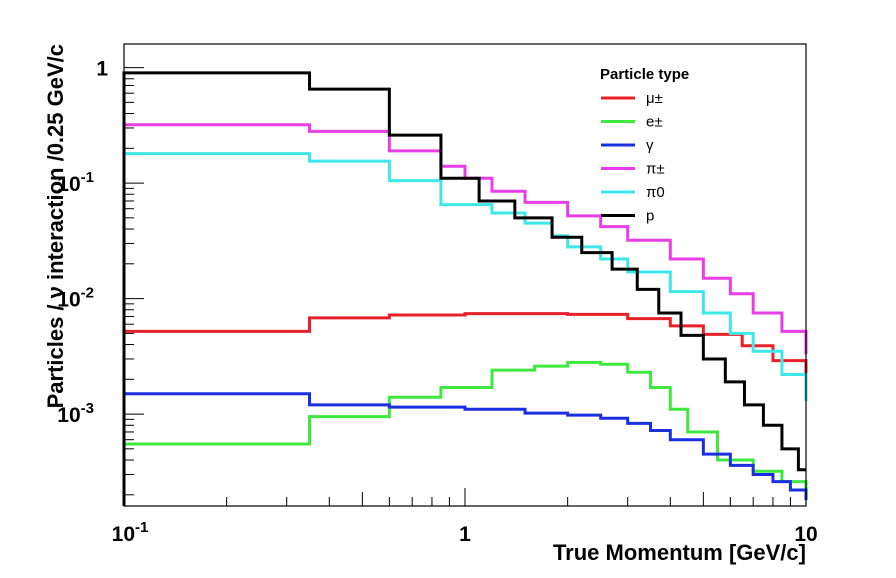 This screenshot has width=896, height=578. Describe the element at coordinates (75, 182) in the screenshot. I see `y-tick-label: 10⁻¹` at that location.